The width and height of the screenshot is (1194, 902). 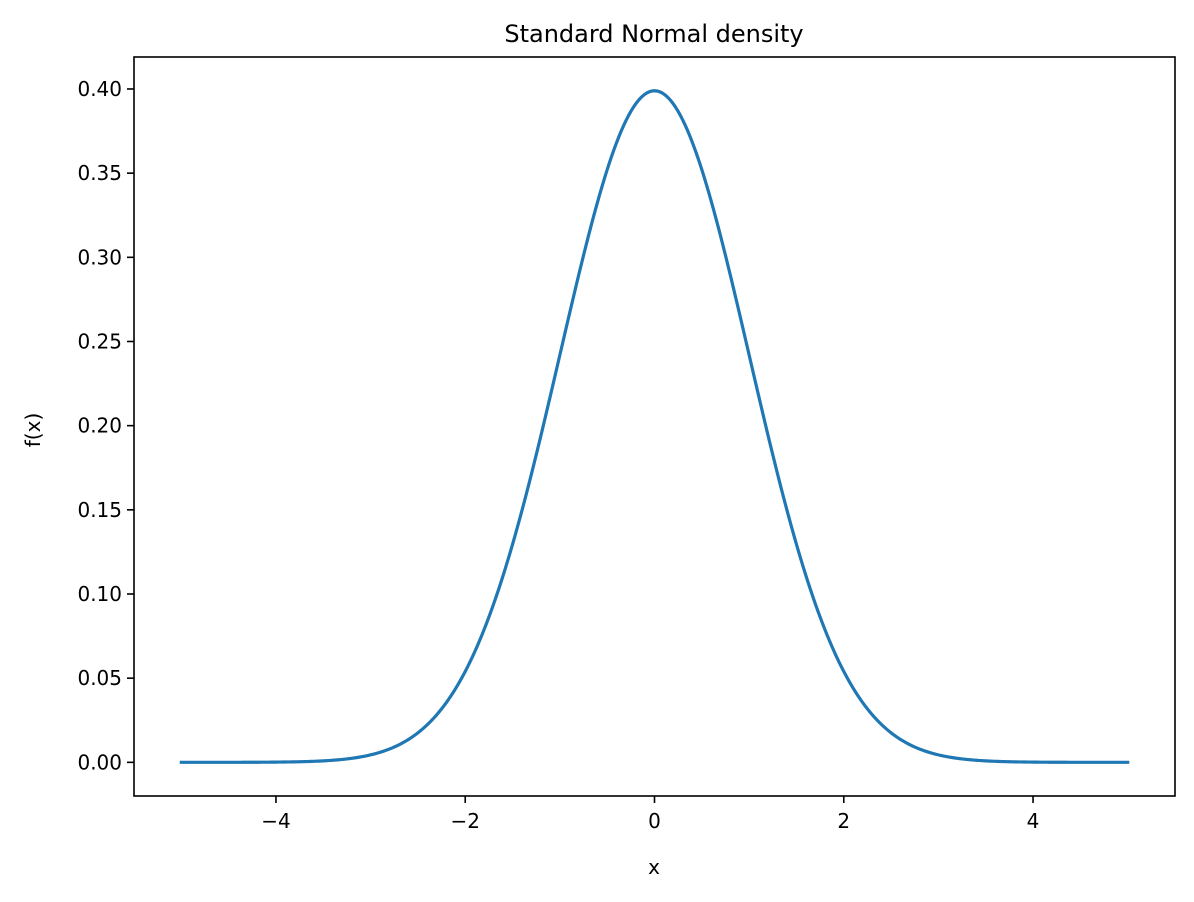 What do you see at coordinates (275, 821) in the screenshot?
I see `x-tick-label: −4` at bounding box center [275, 821].